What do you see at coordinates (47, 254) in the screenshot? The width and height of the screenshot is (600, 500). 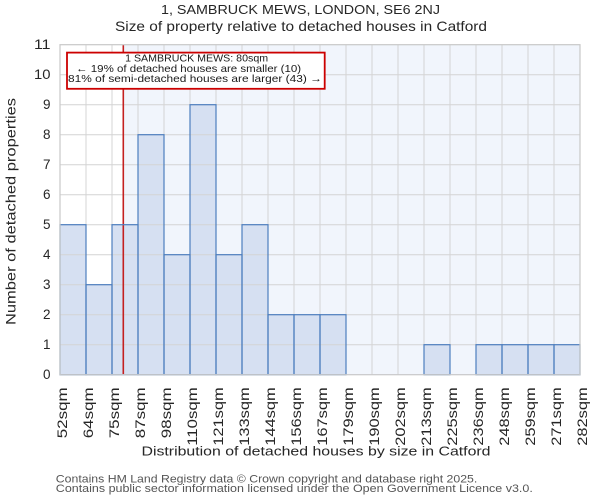 I see `svg-text: 4` at bounding box center [47, 254].